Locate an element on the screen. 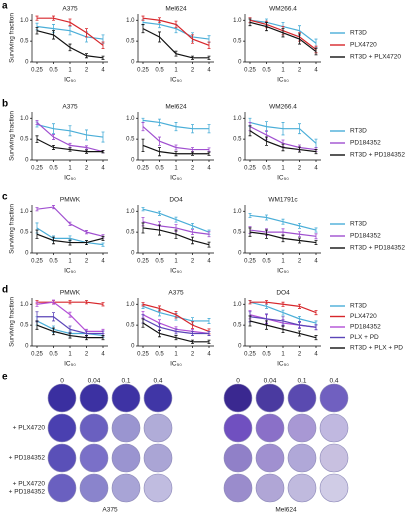 The image size is (406, 522). panel-letter: d is located at coordinates (5, 290).